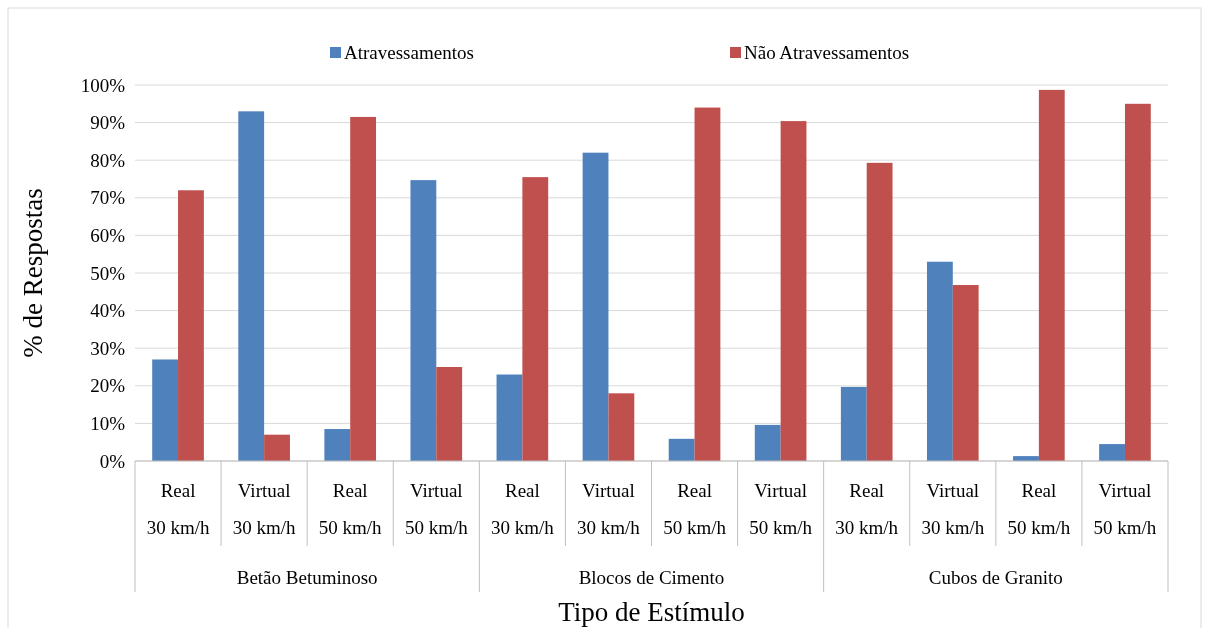 The height and width of the screenshot is (628, 1209). I want to click on y-tick-label: 20%, so click(108, 386).